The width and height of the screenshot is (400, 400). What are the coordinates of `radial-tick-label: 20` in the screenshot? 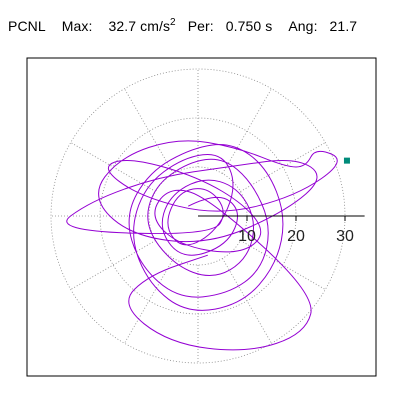 It's located at (296, 236).